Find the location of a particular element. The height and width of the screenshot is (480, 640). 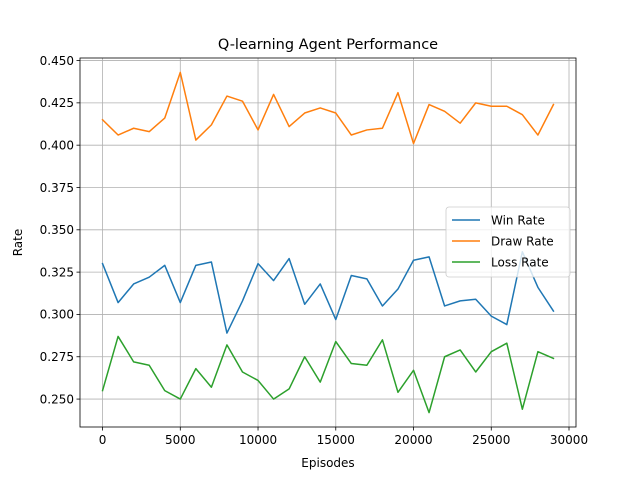

y-tick-label: 0.325 is located at coordinates (57, 272).